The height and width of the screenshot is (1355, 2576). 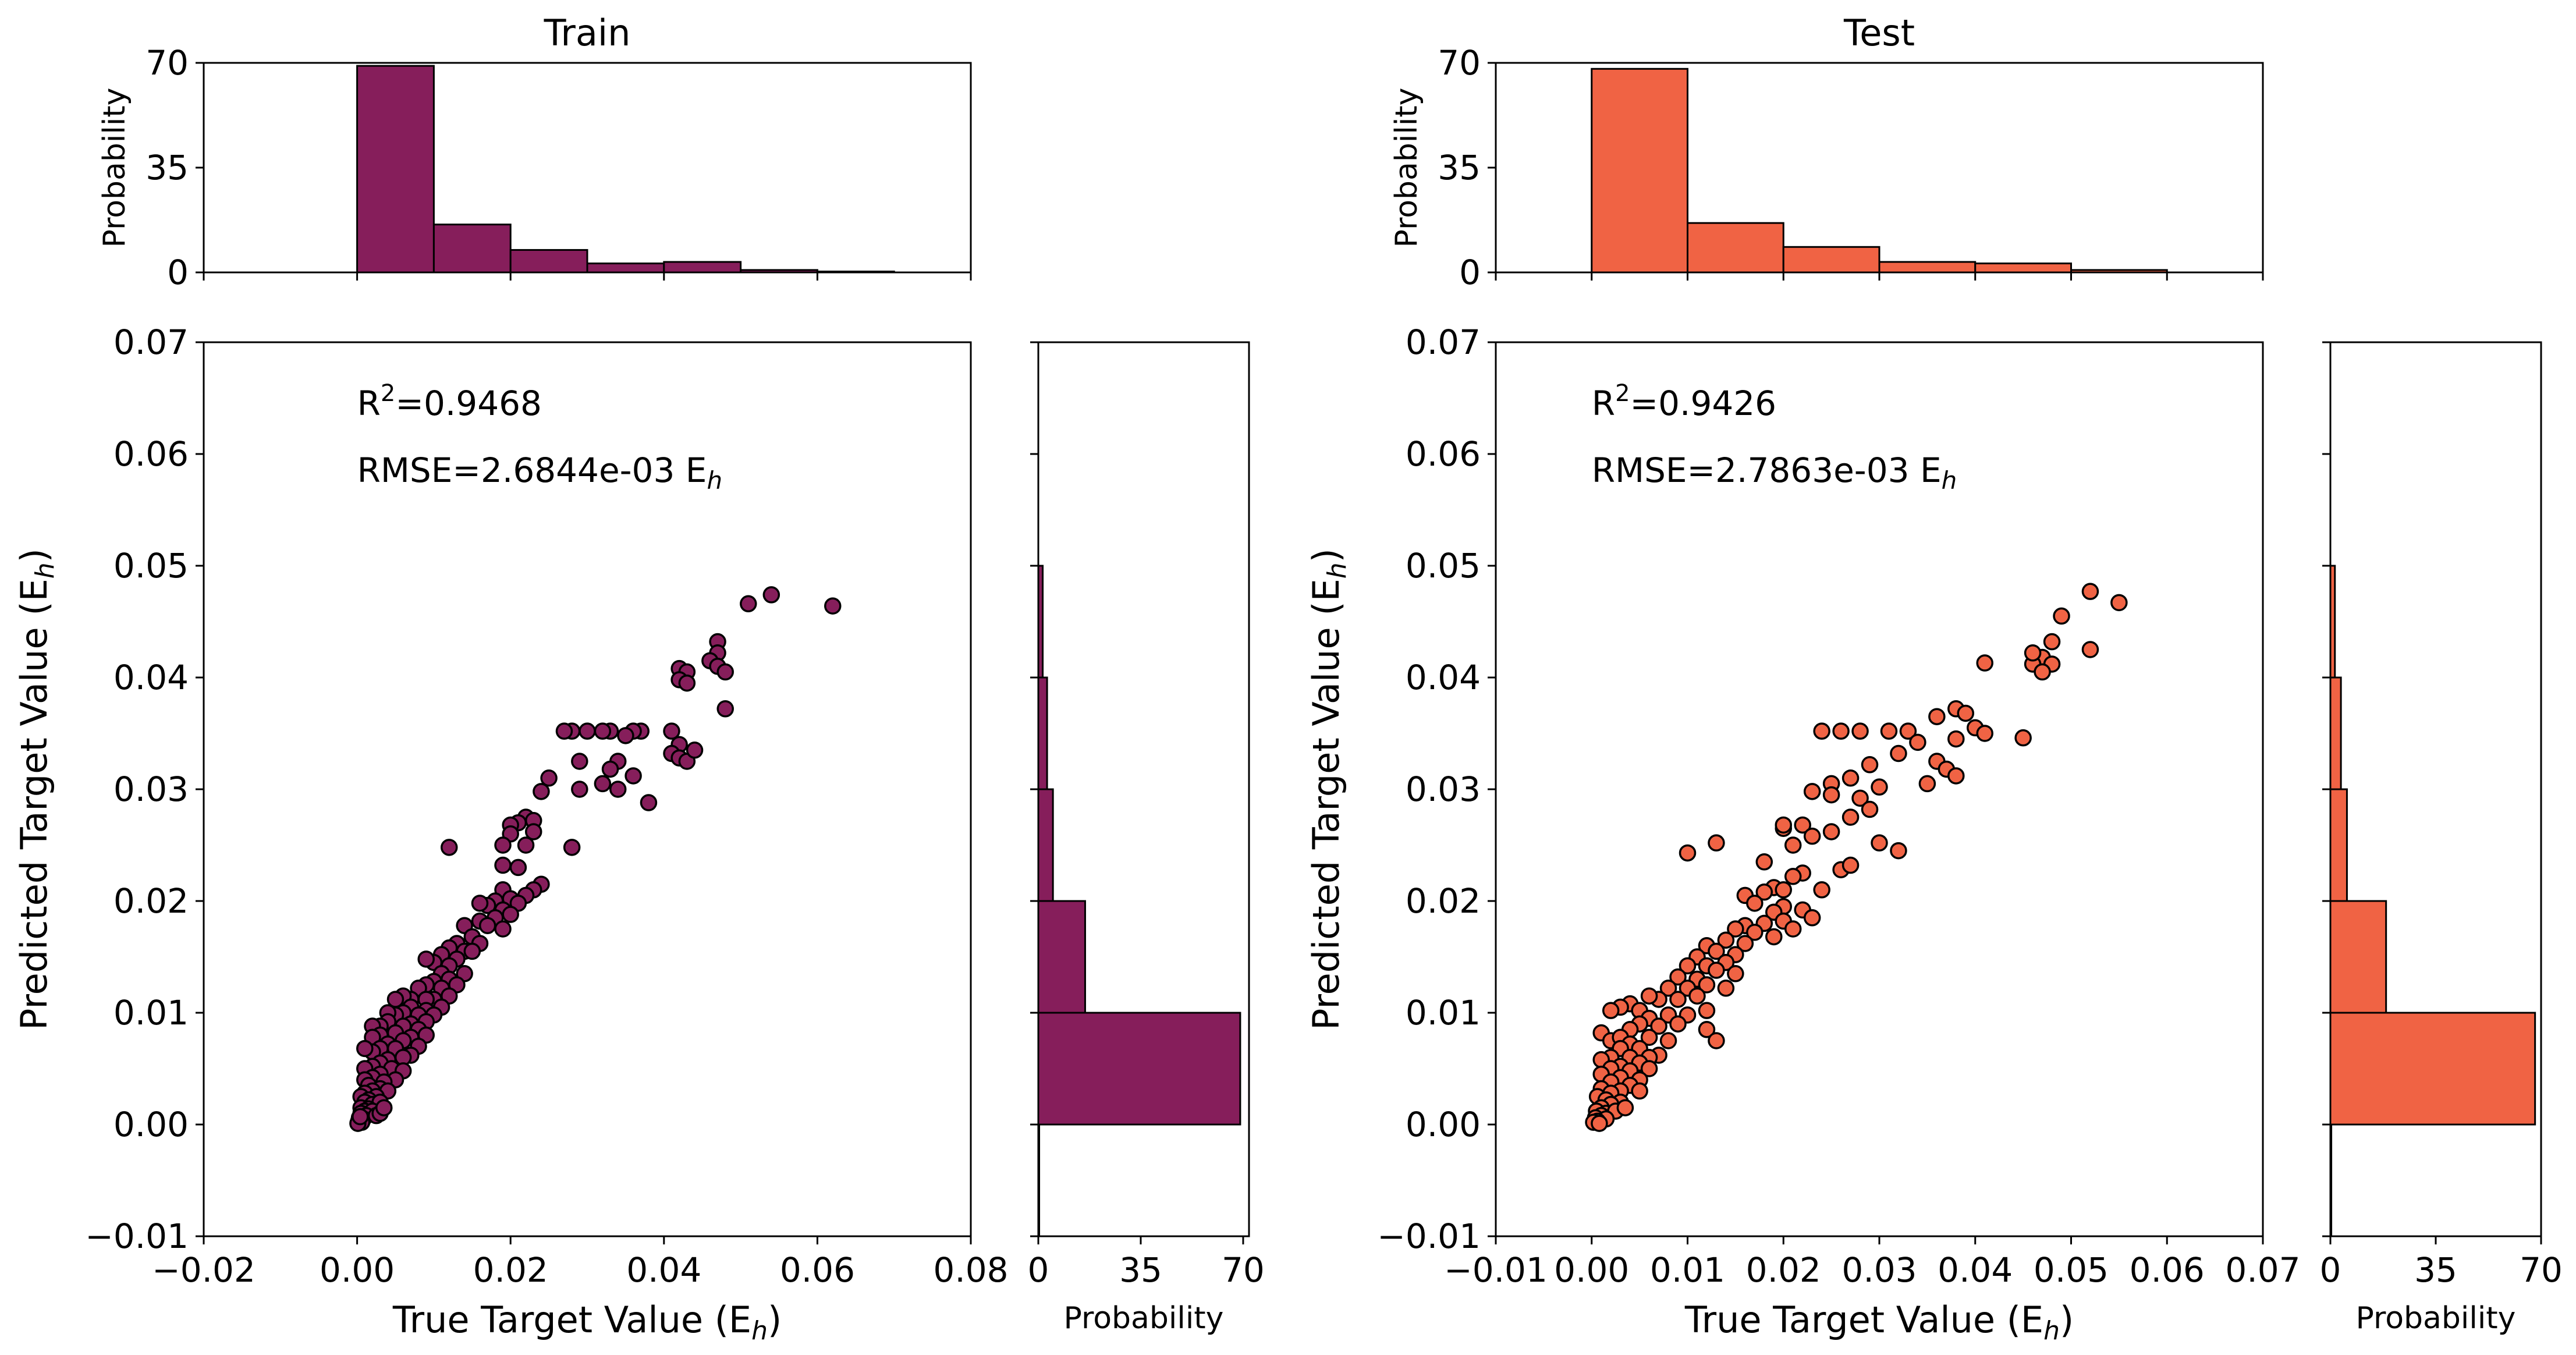 I want to click on train-xlabel: True Target Value (Eh), so click(x=587, y=1322).